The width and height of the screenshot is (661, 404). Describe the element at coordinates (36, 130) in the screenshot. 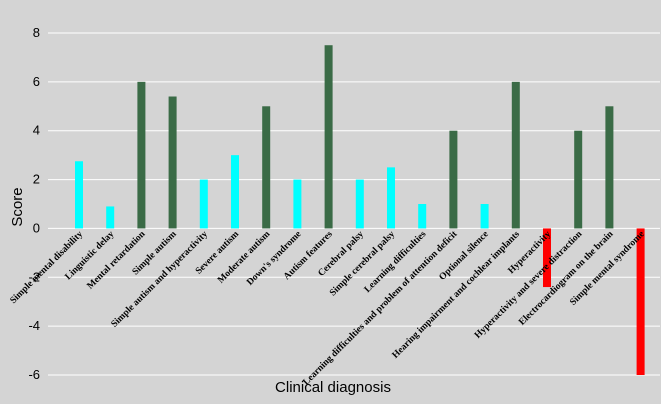

I see `y-tick-label: 4` at that location.